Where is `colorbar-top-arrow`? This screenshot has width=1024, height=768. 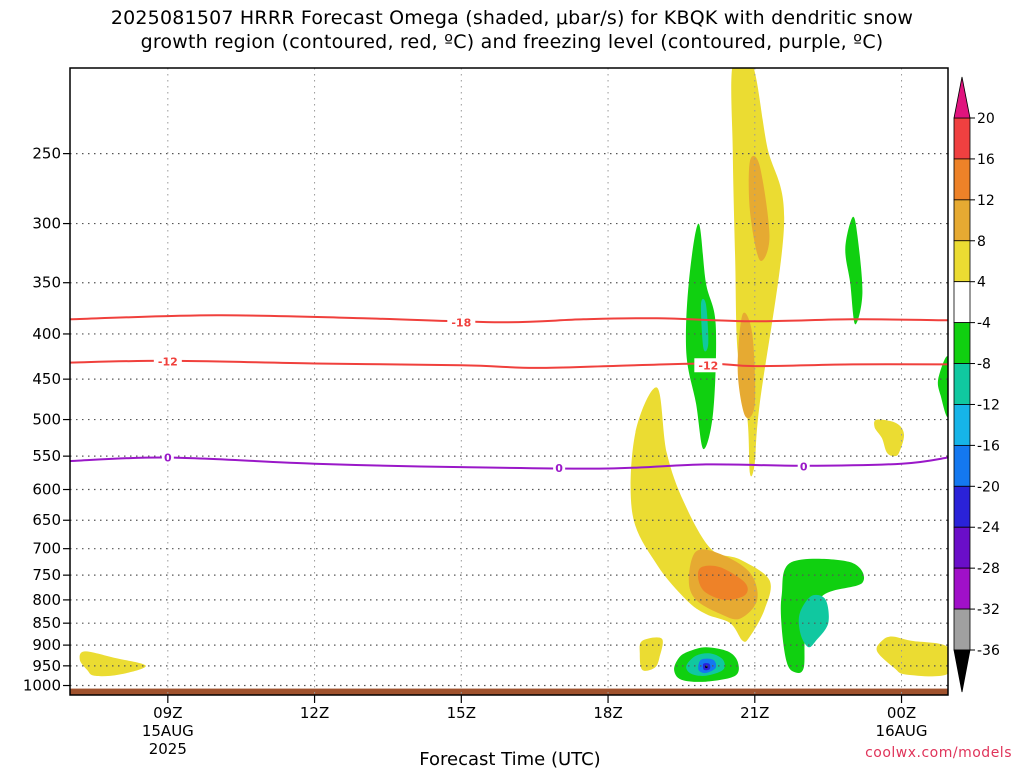 colorbar-top-arrow is located at coordinates (962, 97).